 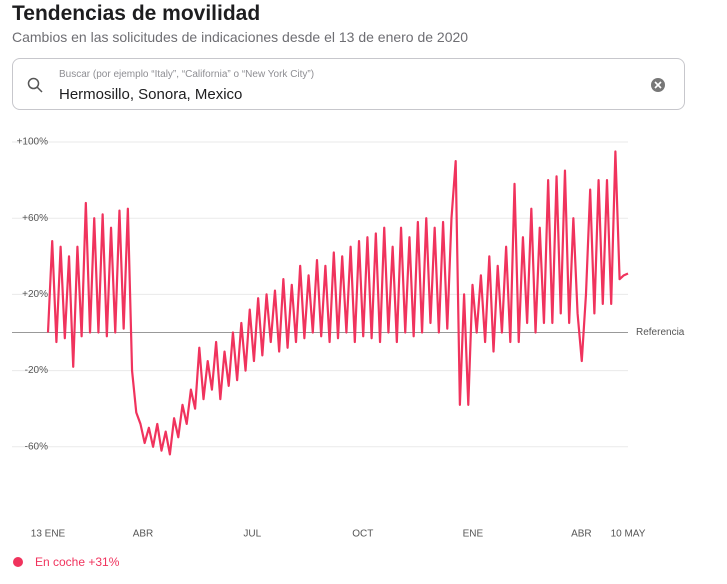 I want to click on clear-button, so click(x=658, y=85).